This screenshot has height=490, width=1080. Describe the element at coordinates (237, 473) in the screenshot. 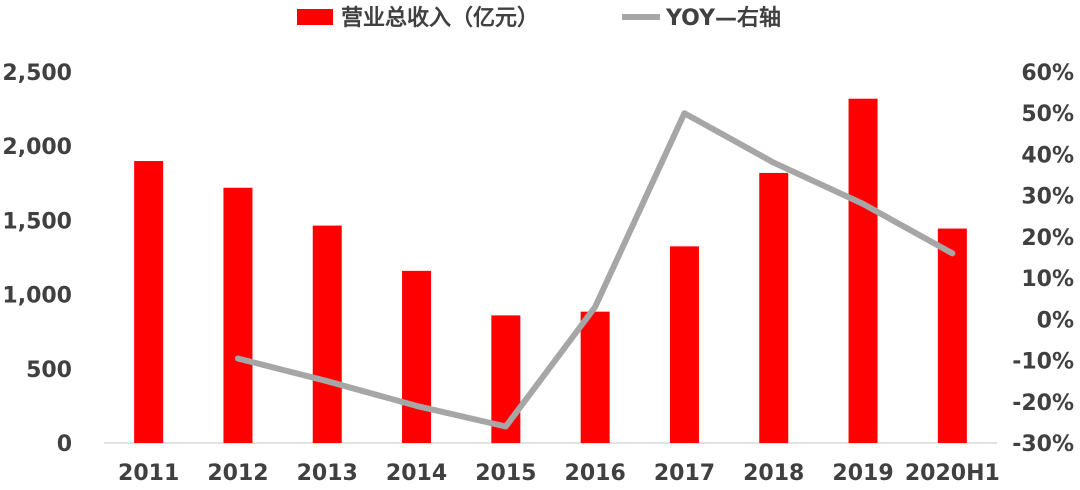

I see `x-tick-label: 2012` at that location.